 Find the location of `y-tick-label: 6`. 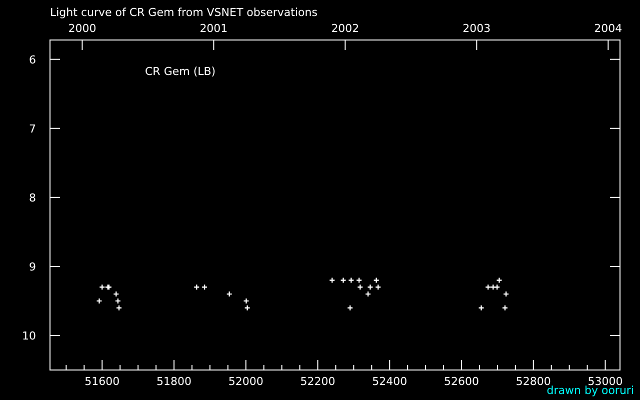

y-tick-label: 6 is located at coordinates (32, 59).